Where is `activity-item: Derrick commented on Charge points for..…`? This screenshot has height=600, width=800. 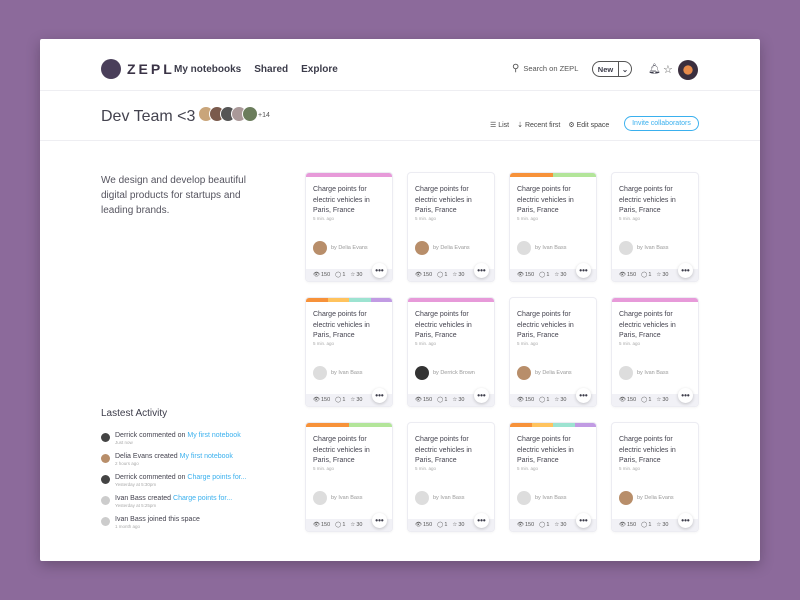
activity-item: Derrick commented on Charge points for..… is located at coordinates (174, 484).